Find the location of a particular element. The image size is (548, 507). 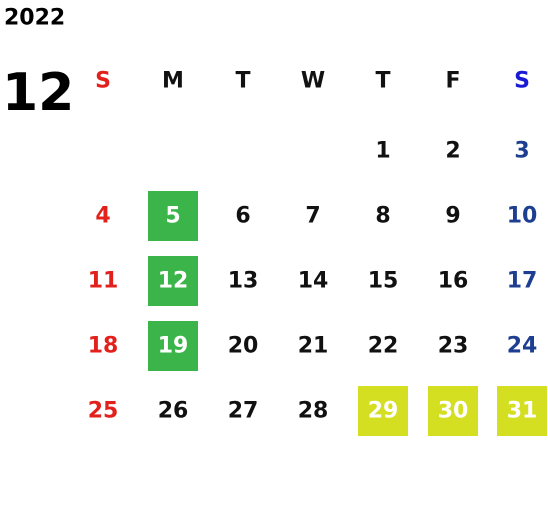

day-number: 21 is located at coordinates (313, 346).